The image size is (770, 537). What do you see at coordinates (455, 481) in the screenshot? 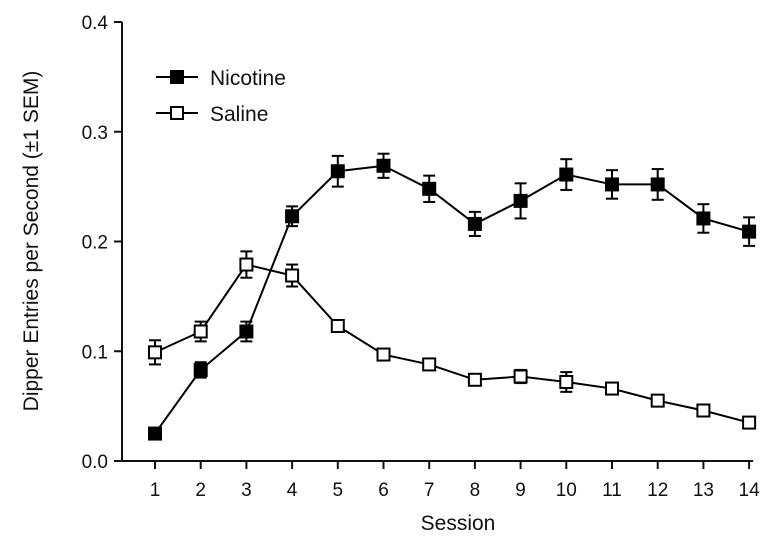
I see `x-axis-ticks: 1 2 3 4 5 6 7 8 9 10 11 12 13 14` at bounding box center [455, 481].